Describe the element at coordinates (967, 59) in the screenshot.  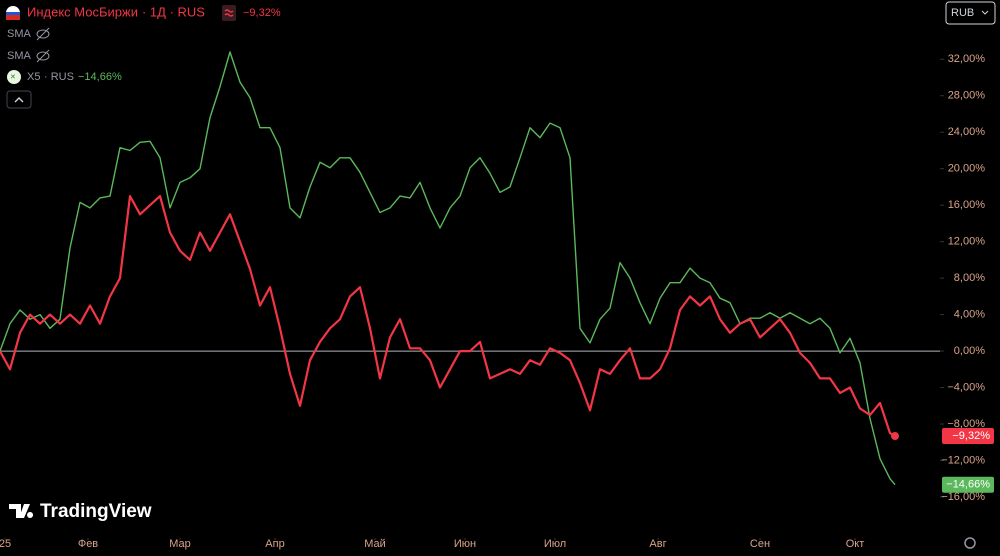
I see `y-tick-label: 32,00%` at that location.